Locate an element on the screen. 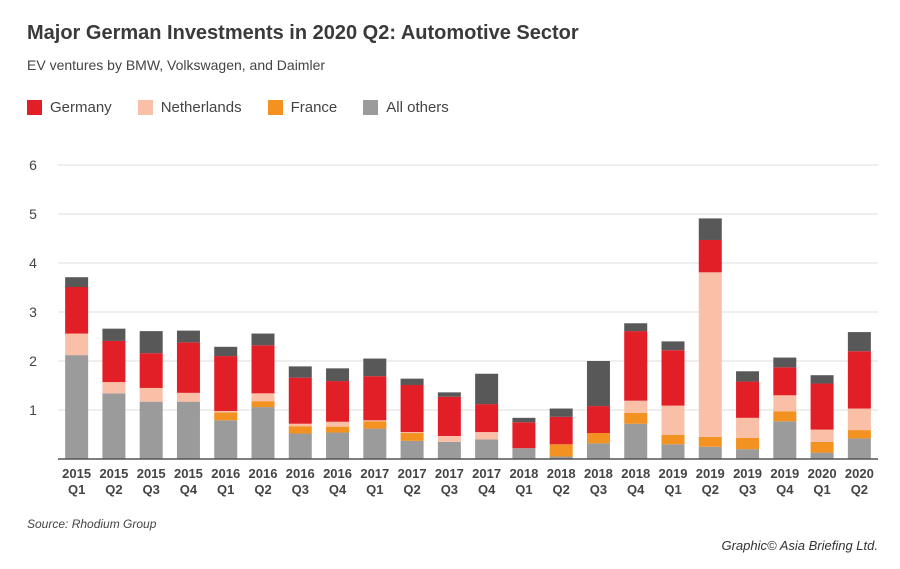 Image resolution: width=900 pixels, height=569 pixels. legend-item-germany: Germany is located at coordinates (69, 107).